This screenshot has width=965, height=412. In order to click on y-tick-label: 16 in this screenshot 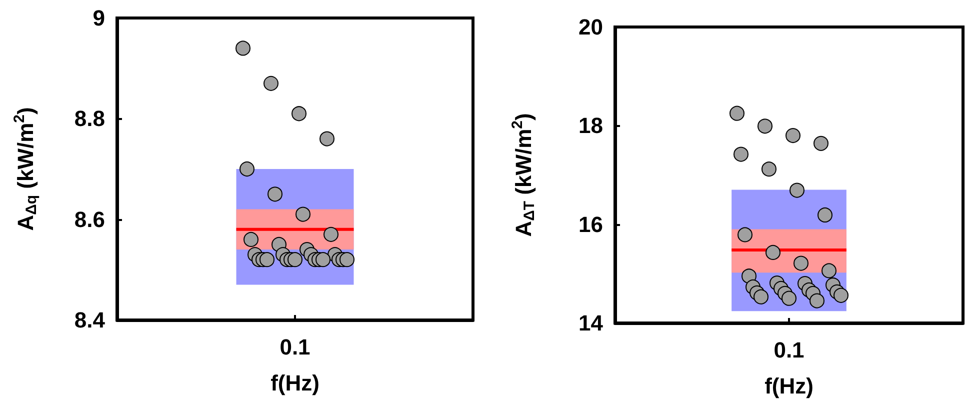, I will do `click(590, 224)`.